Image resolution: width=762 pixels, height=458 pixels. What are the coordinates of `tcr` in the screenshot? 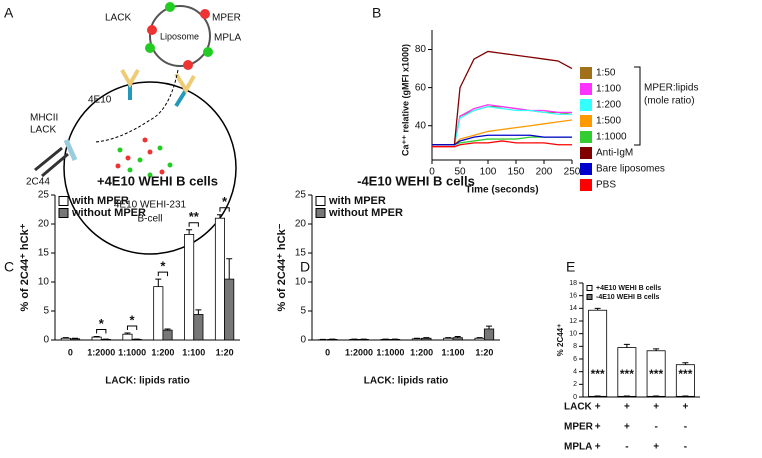 It's located at (51, 162).